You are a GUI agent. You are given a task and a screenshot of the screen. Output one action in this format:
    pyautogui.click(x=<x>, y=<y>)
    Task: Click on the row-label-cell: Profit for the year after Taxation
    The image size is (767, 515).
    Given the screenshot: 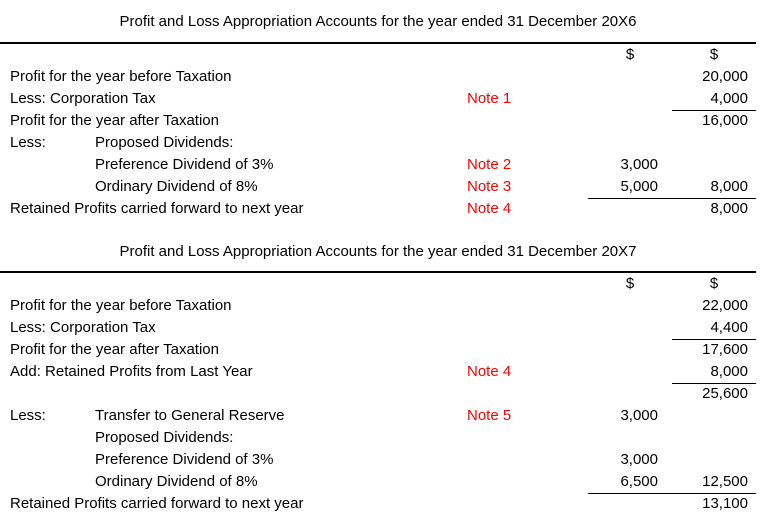 What is the action you would take?
    pyautogui.click(x=230, y=121)
    